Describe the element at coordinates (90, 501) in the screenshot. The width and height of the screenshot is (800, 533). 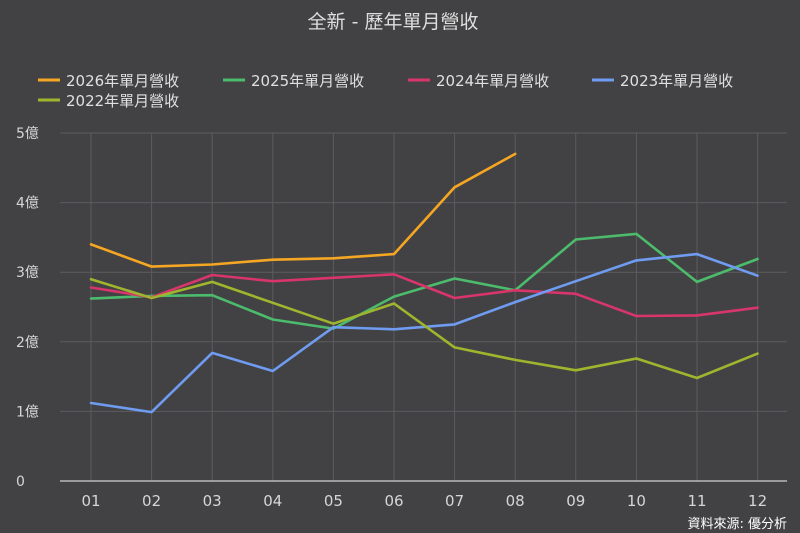
I see `x-tick-label: 01` at that location.